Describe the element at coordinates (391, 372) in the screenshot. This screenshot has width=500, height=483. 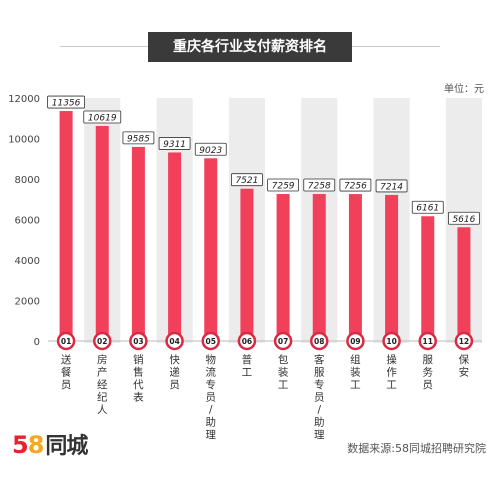
I see `category-label: 操作工` at that location.